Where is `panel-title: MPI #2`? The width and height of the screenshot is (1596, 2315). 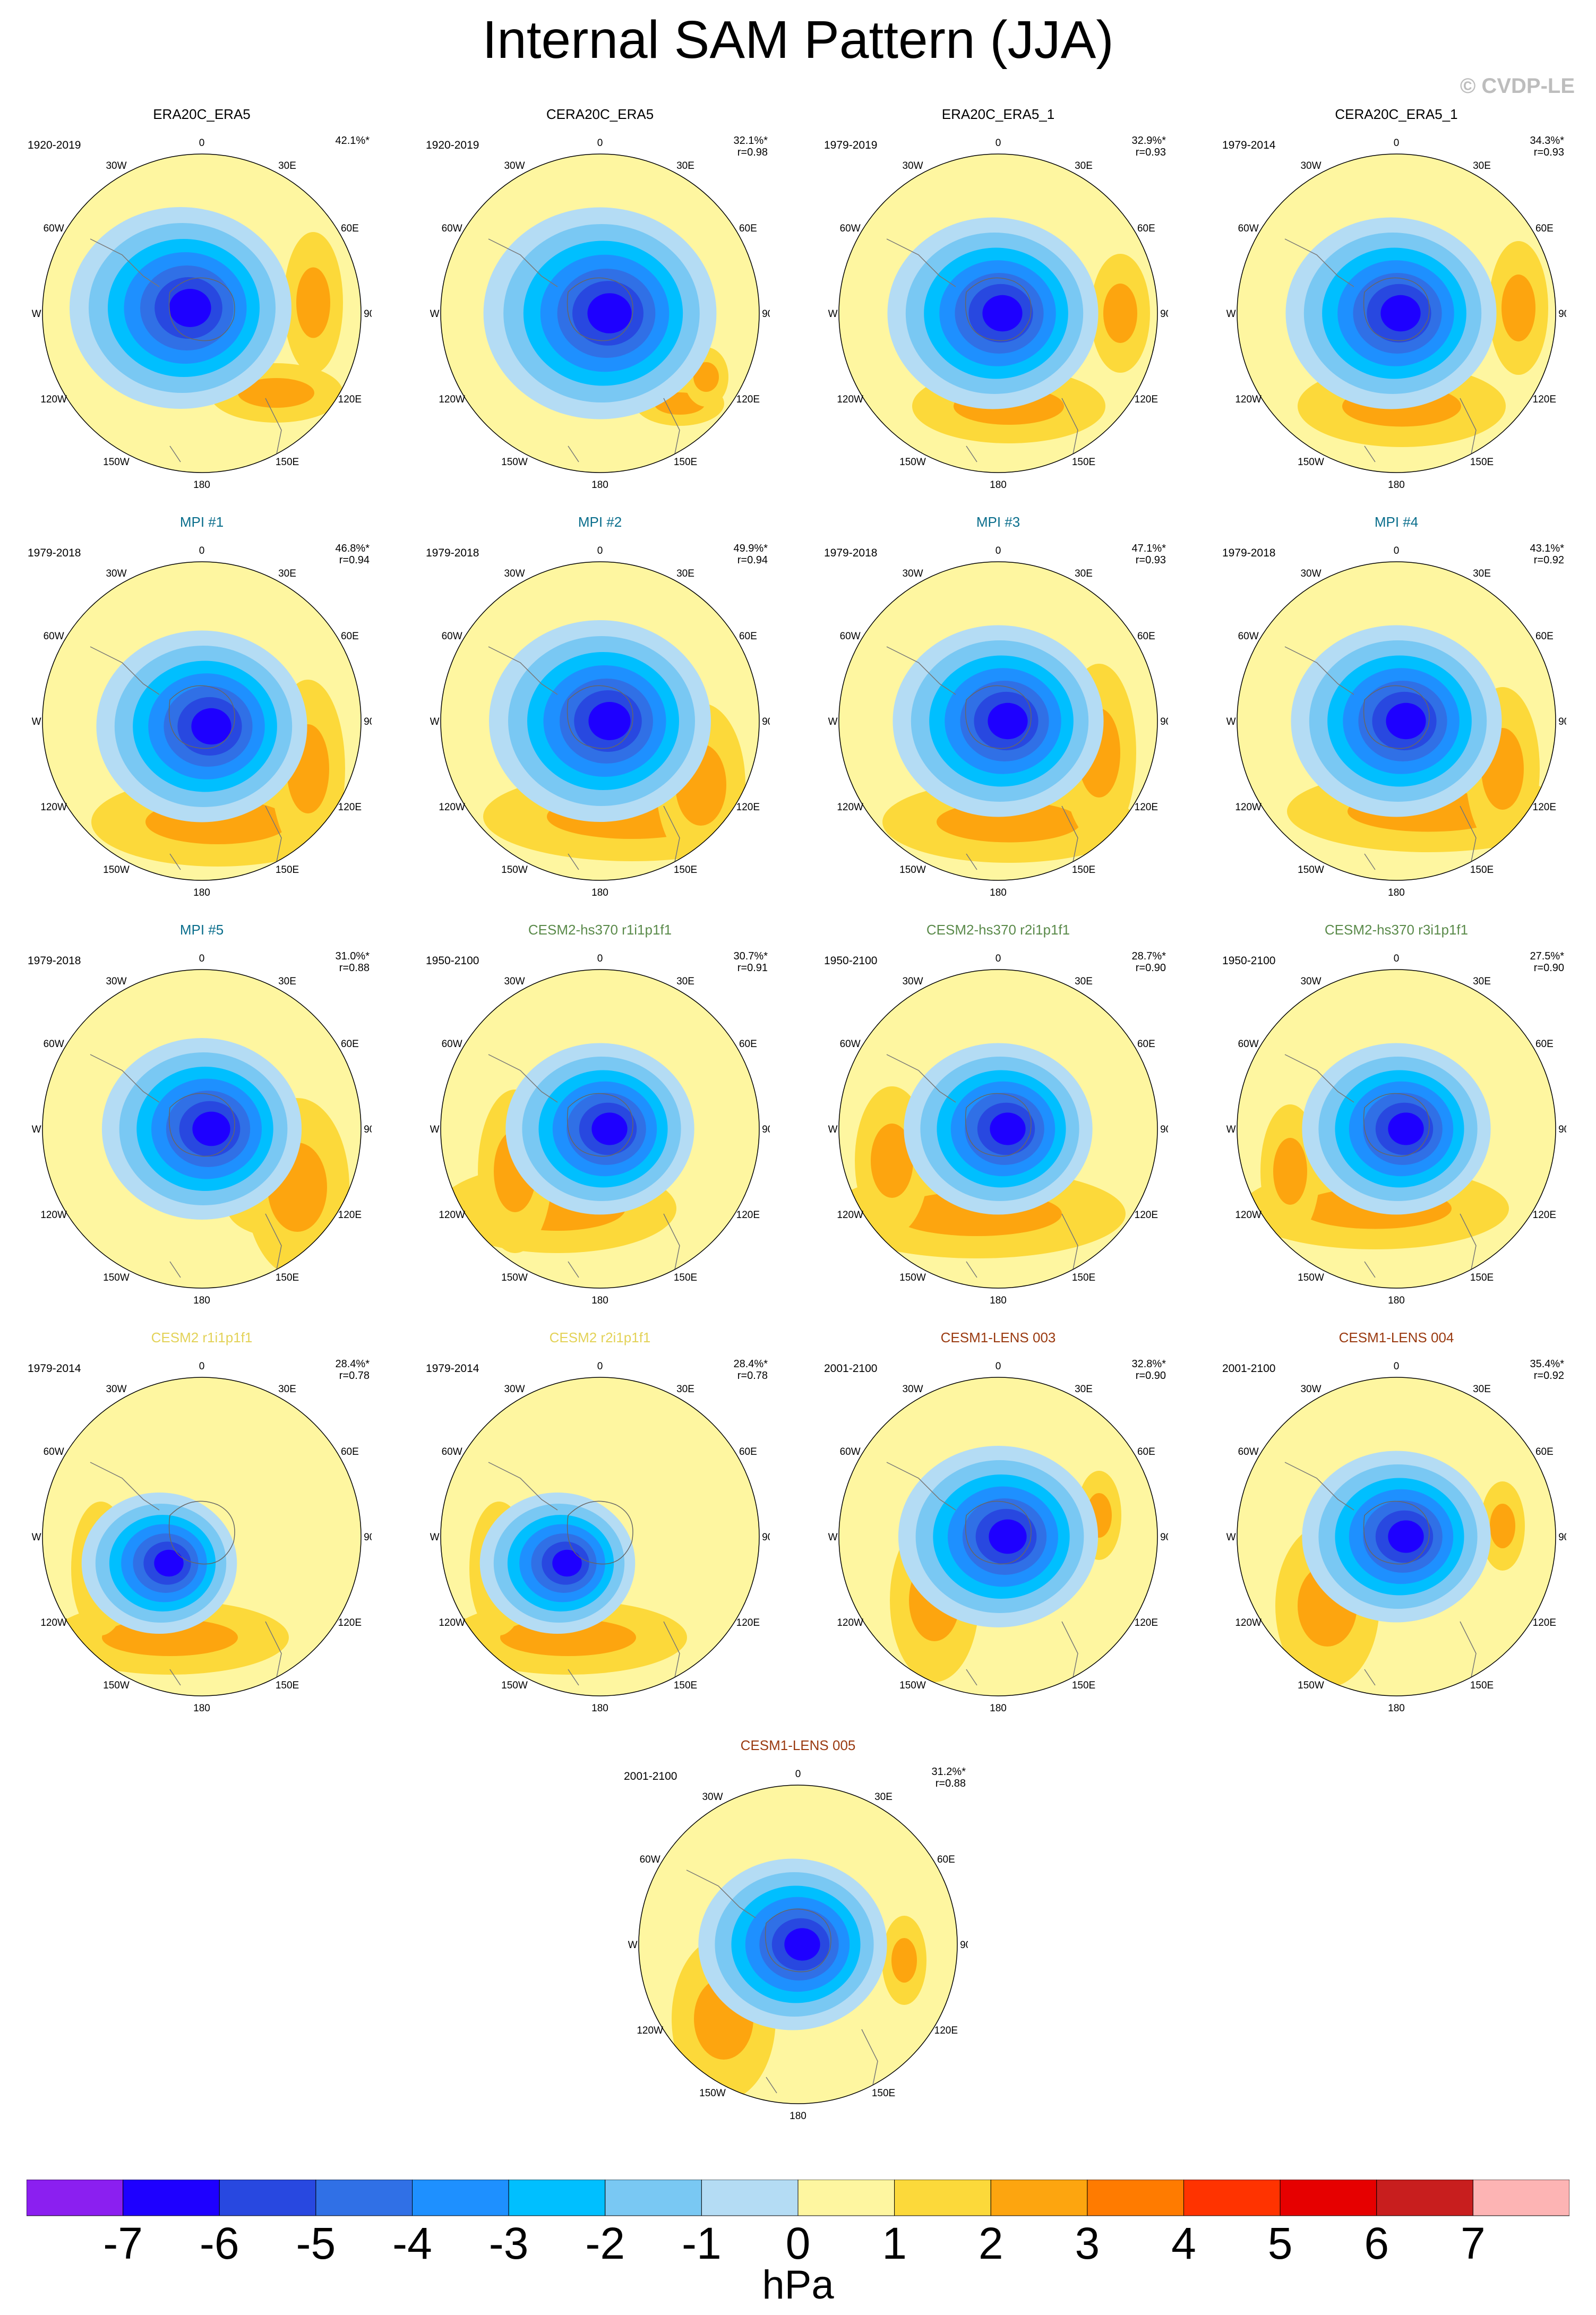
panel-title: MPI #2 is located at coordinates (600, 522).